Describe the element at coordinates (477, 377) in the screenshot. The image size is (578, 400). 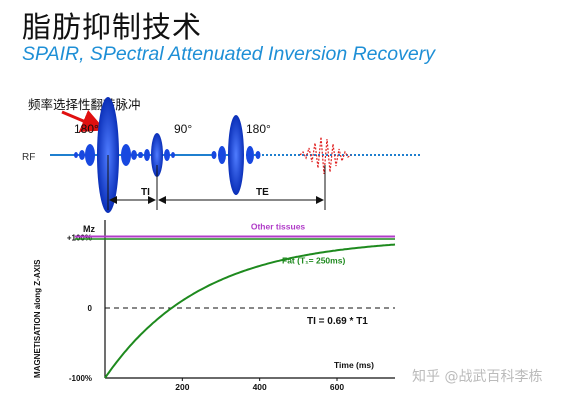
I see `watermark: 知乎 @战武百科李栋` at that location.